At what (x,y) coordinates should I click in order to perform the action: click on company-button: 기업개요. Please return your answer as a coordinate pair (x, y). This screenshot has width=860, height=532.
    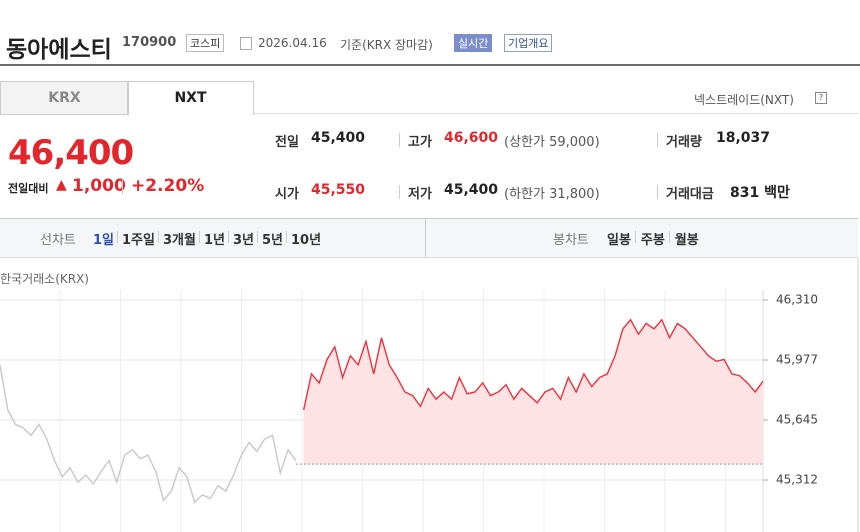
    Looking at the image, I should click on (528, 43).